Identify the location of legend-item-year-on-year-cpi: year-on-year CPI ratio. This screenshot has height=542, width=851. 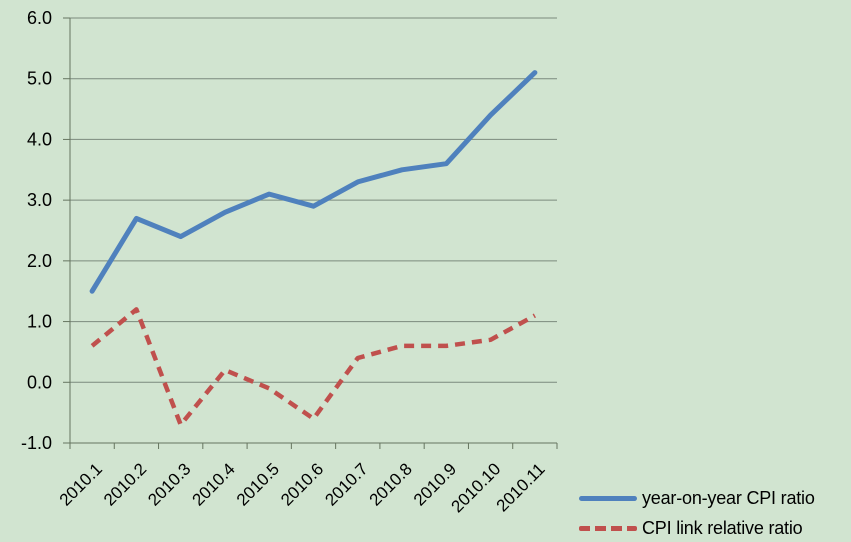
(697, 498).